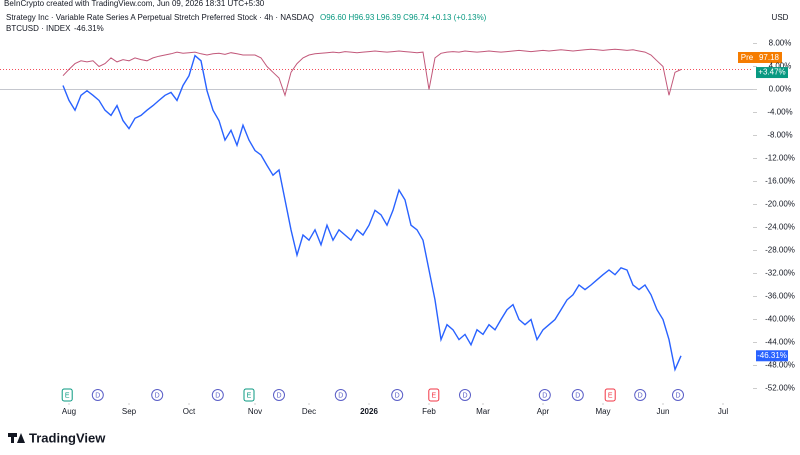 The height and width of the screenshot is (455, 800). What do you see at coordinates (780, 158) in the screenshot?
I see `y-tick-label: -12.00%` at bounding box center [780, 158].